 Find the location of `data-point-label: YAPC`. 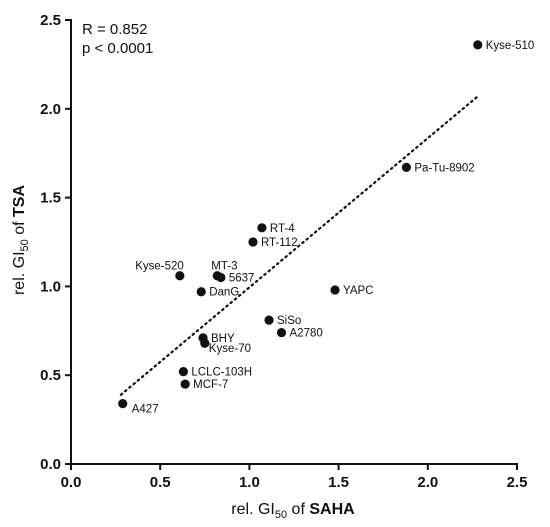

data-point-label: YAPC is located at coordinates (358, 291).